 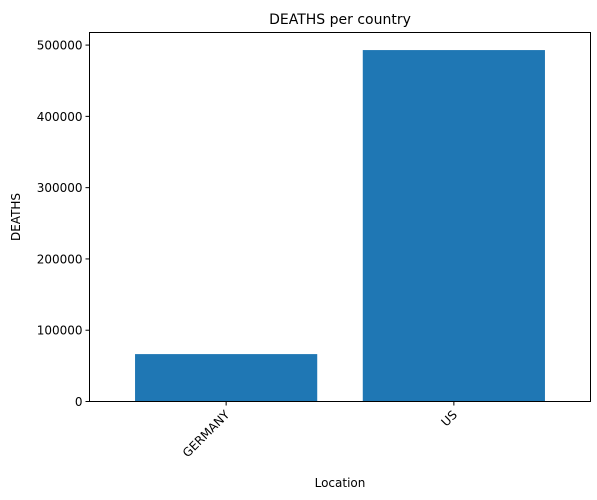 What do you see at coordinates (340, 483) in the screenshot?
I see `x-axis-label: Location` at bounding box center [340, 483].